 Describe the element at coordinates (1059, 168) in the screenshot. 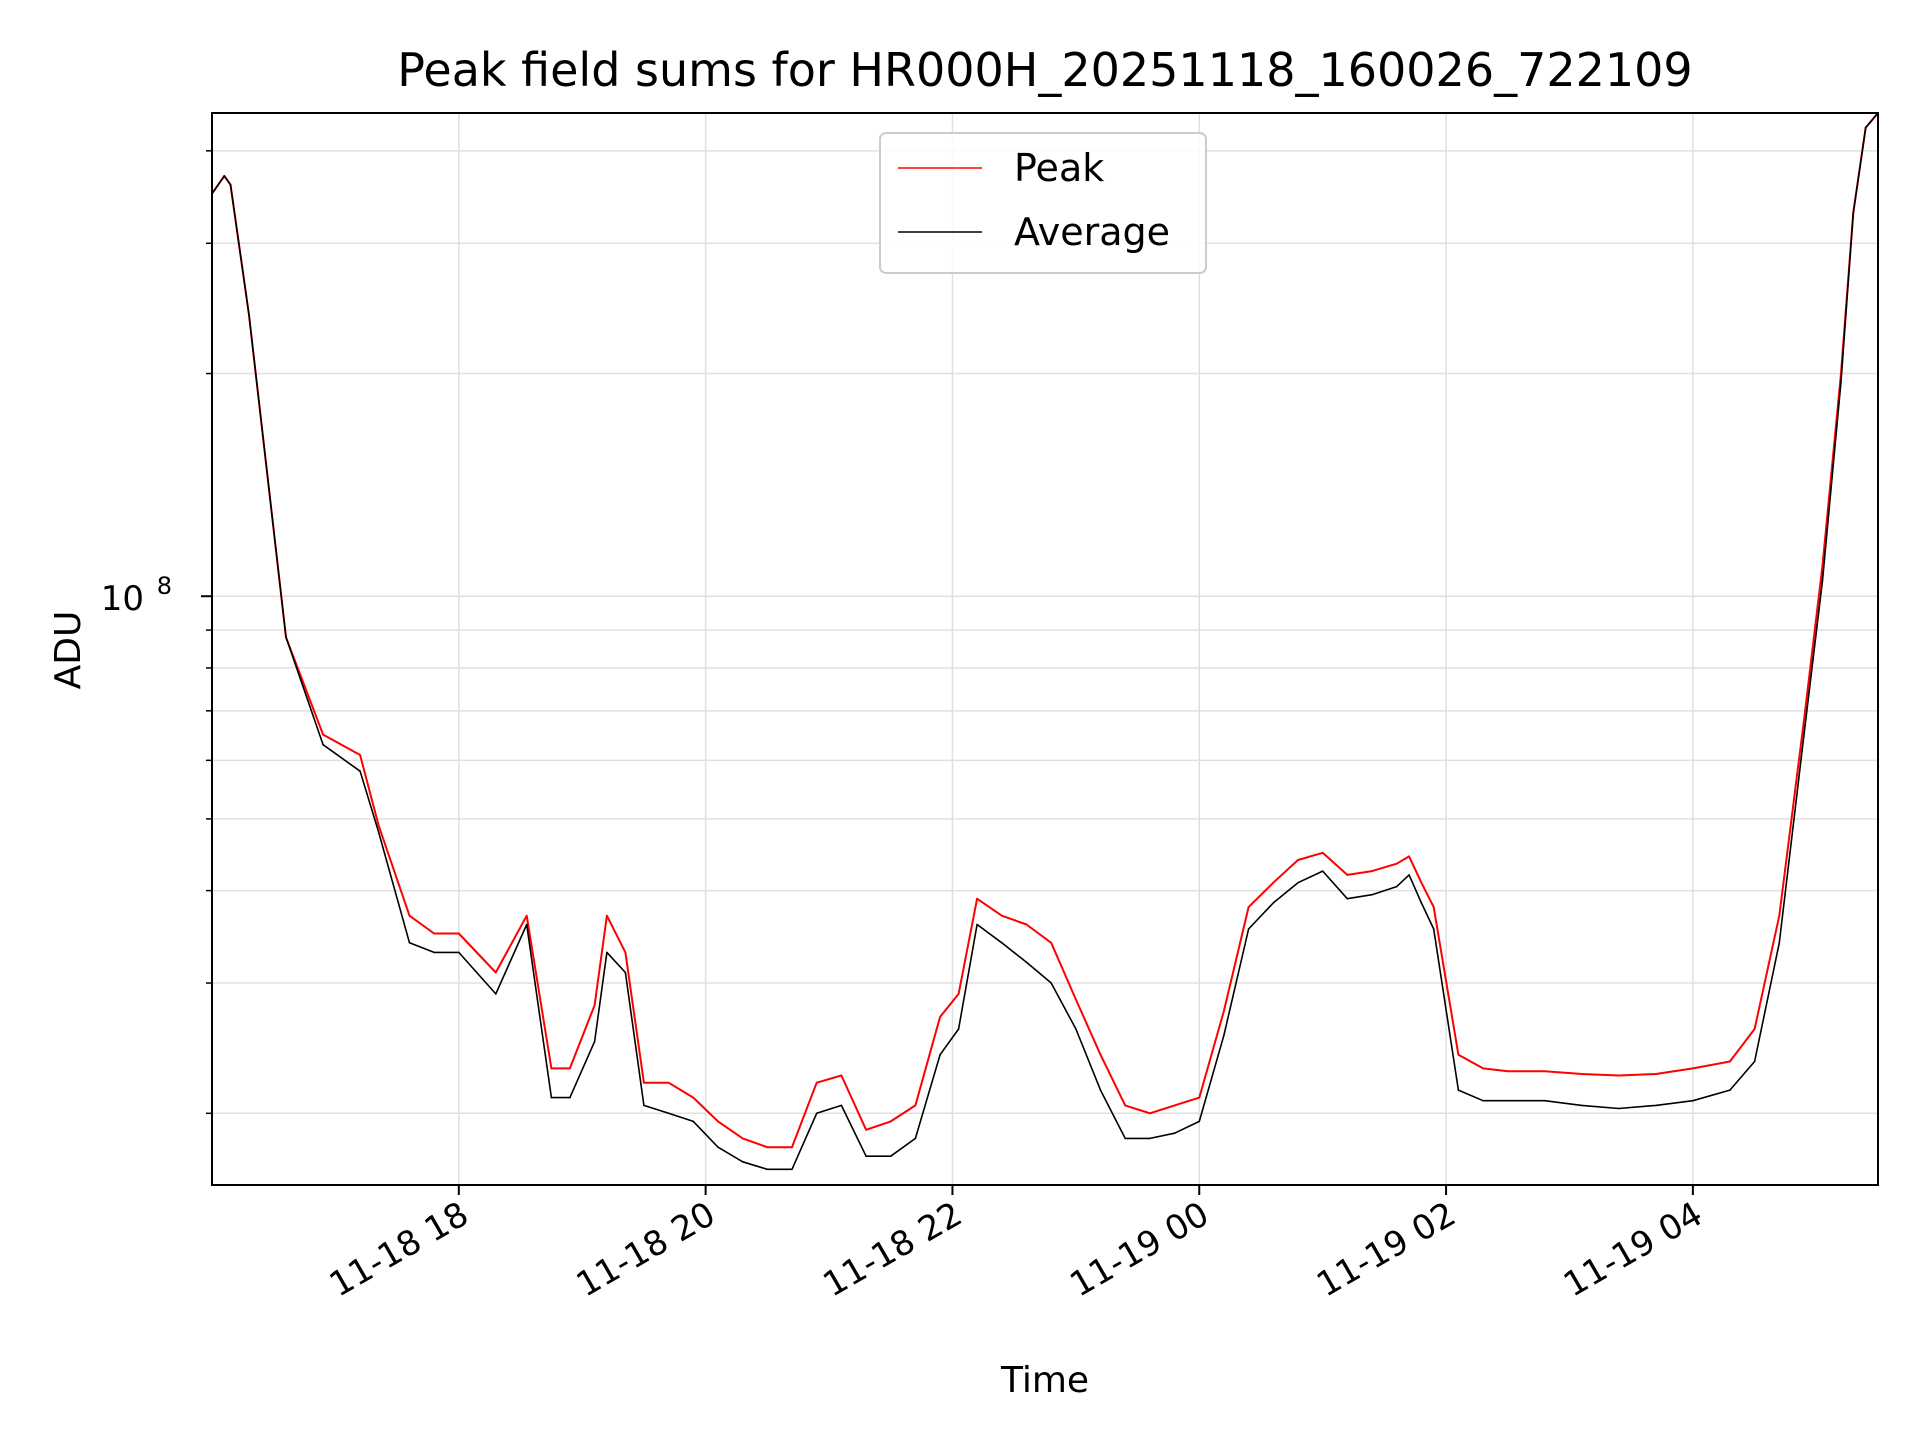

I see `legend-label-peak: Peak` at that location.